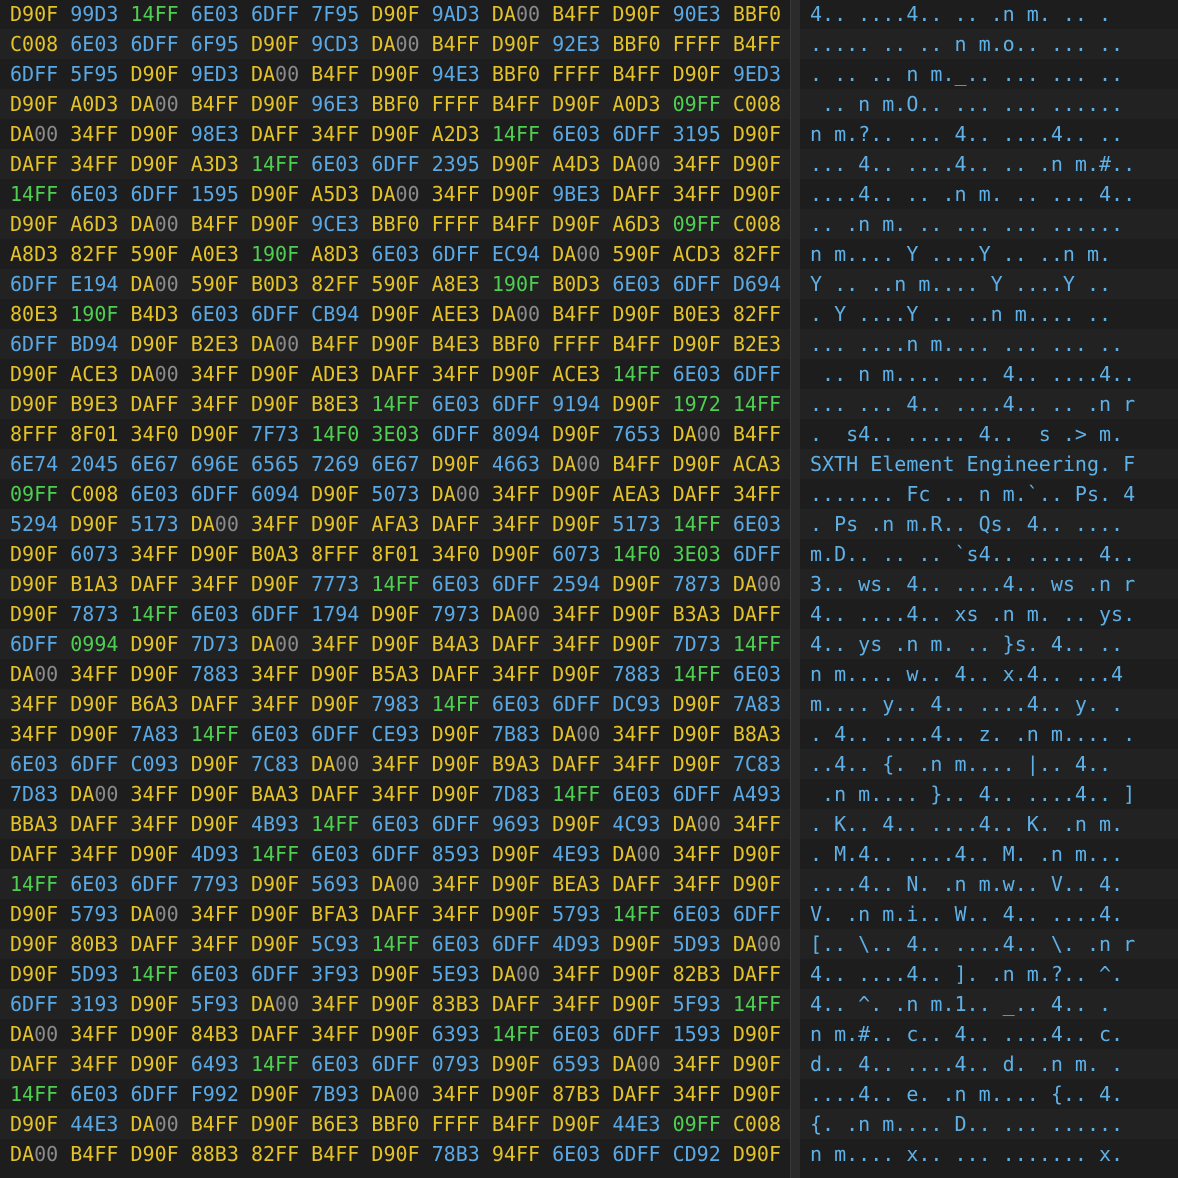 This screenshot has width=1178, height=1178. Describe the element at coordinates (576, 584) in the screenshot. I see `hex-word: 2594` at that location.